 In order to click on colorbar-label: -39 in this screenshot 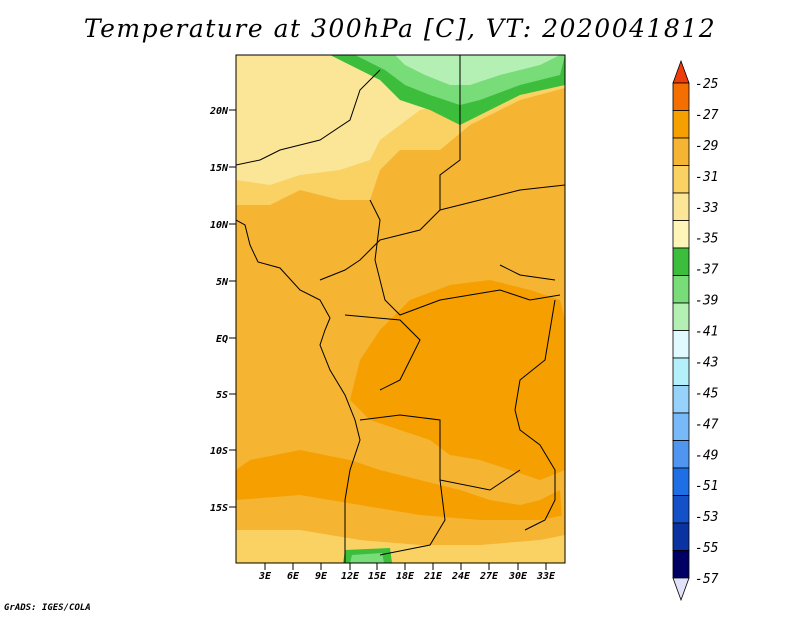, I will do `click(706, 301)`.